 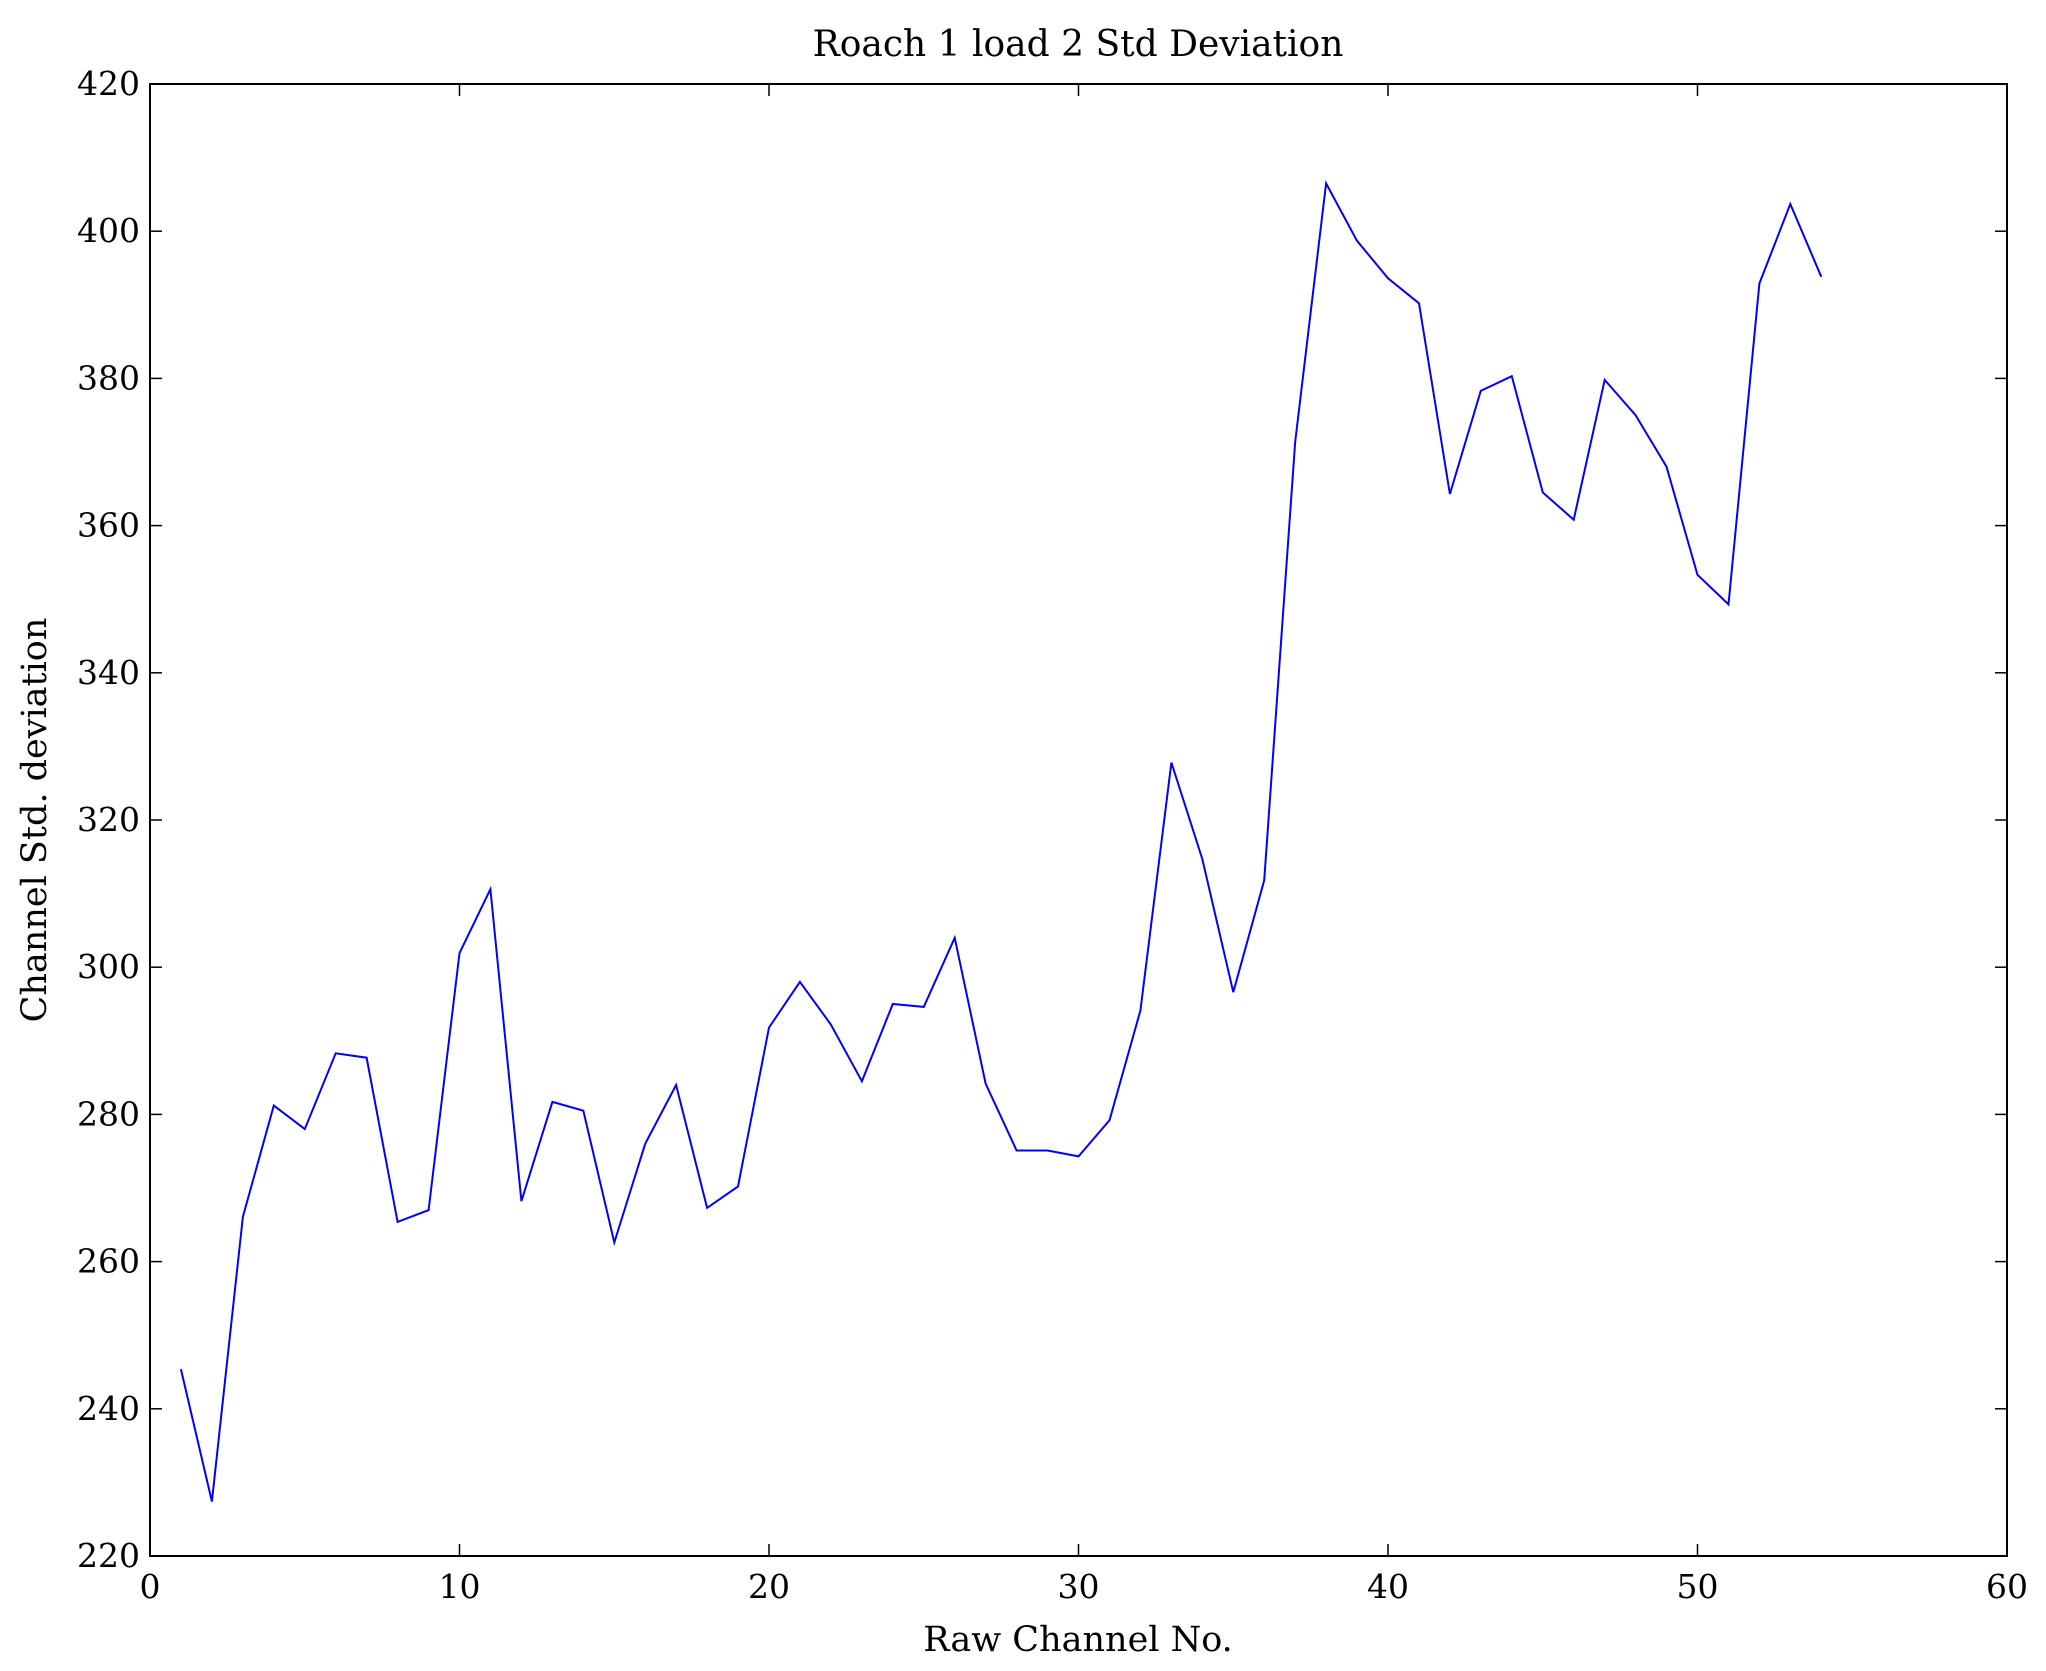 What do you see at coordinates (108, 819) in the screenshot?
I see `y-tick-label: 320` at bounding box center [108, 819].